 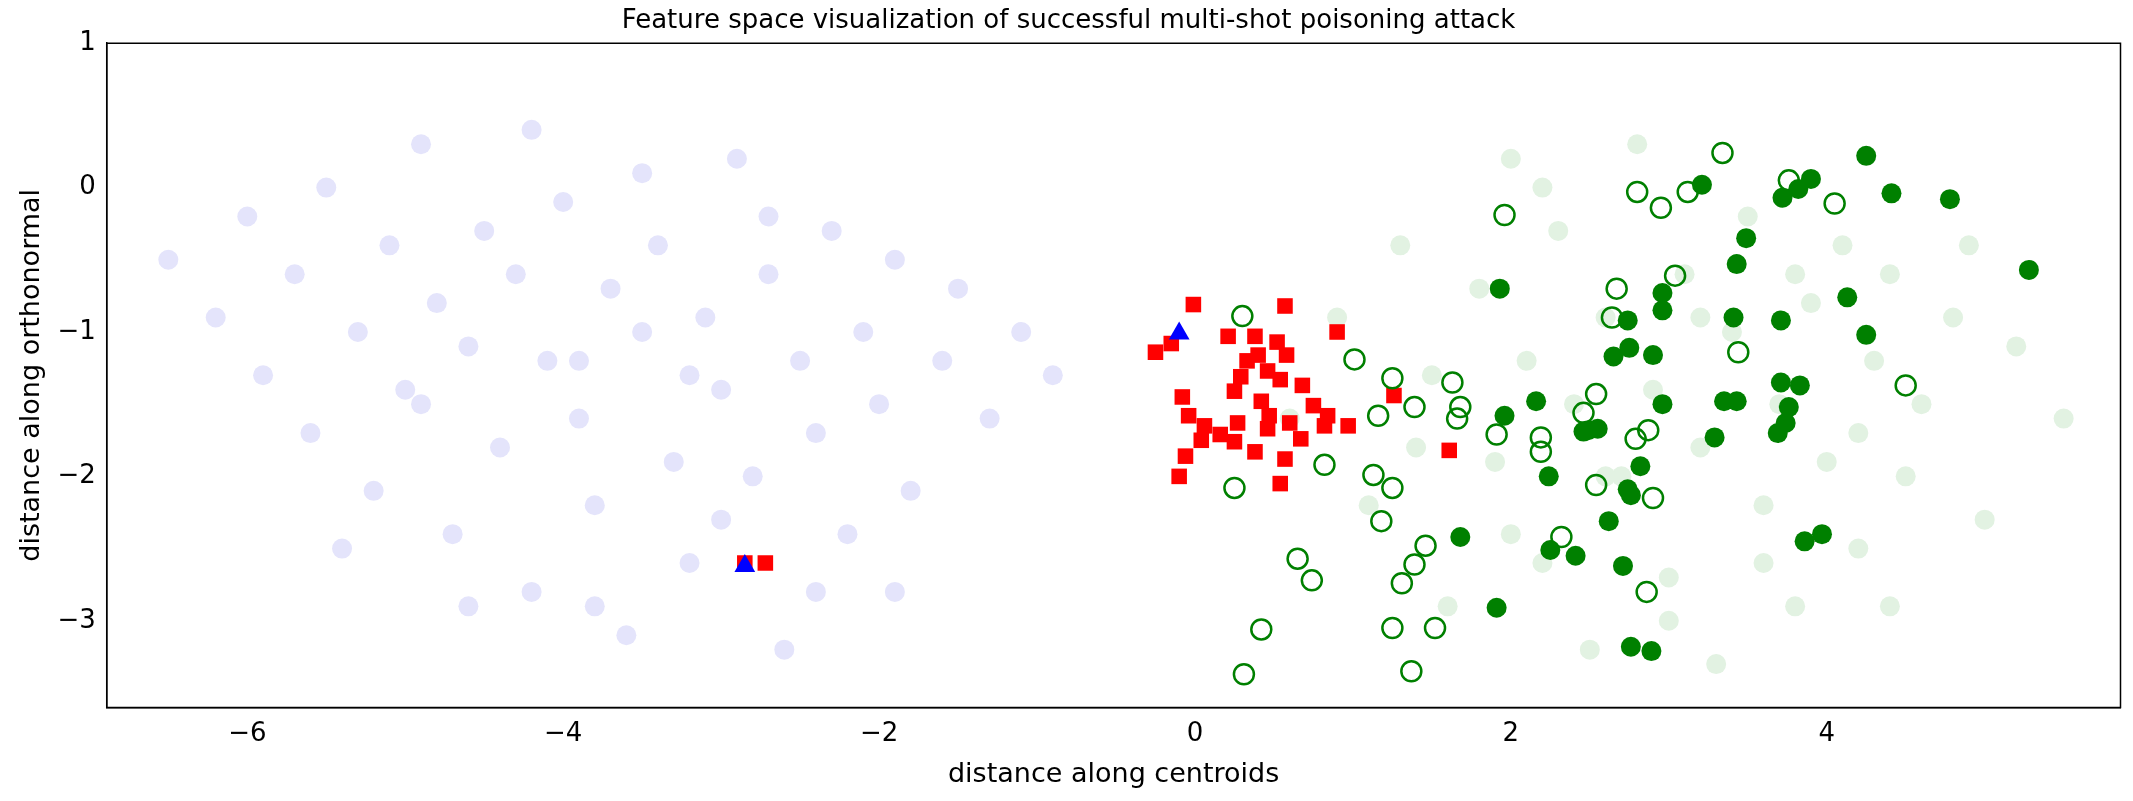 What do you see at coordinates (563, 731) in the screenshot?
I see `x-tick-label: −4` at bounding box center [563, 731].